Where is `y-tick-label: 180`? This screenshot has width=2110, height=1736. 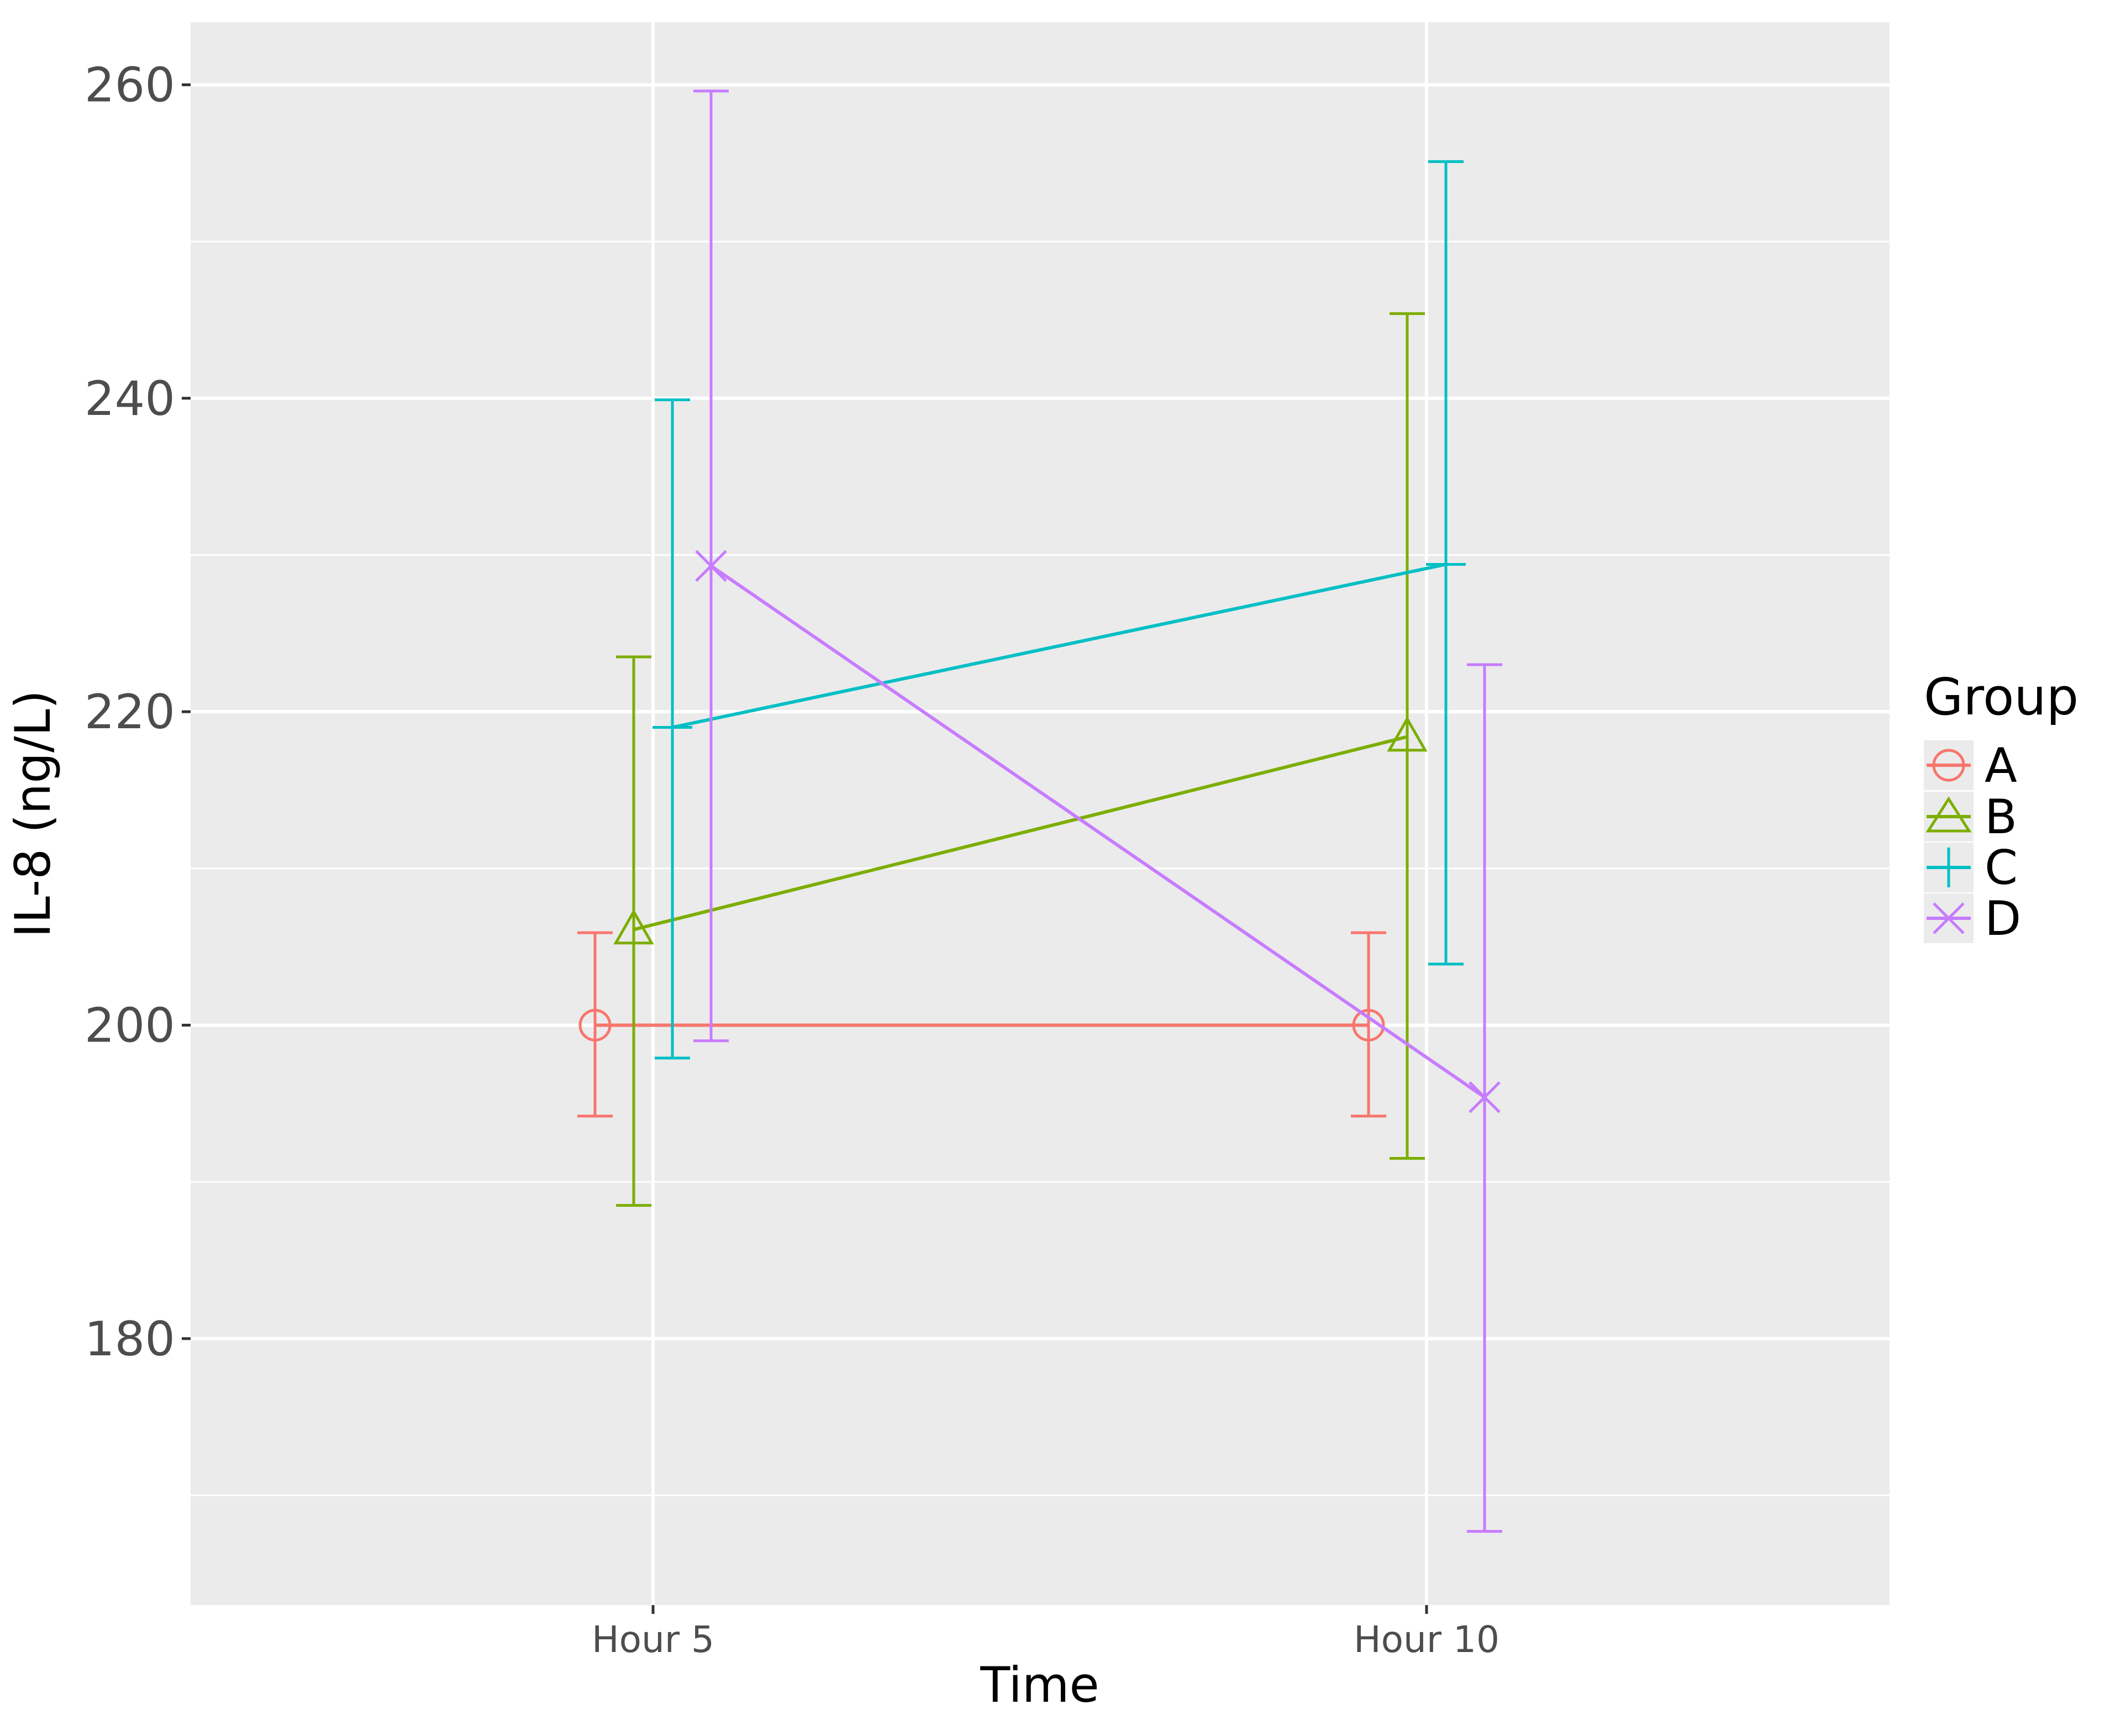
y-tick-label: 180 is located at coordinates (130, 1339).